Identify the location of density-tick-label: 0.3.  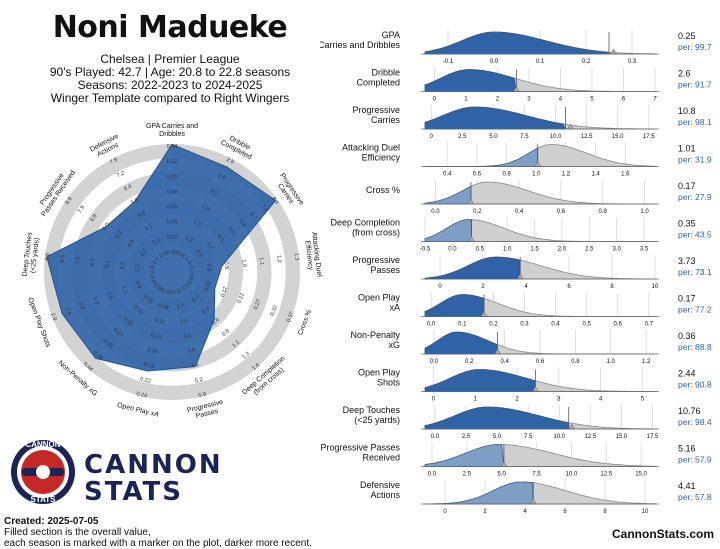
(524, 325).